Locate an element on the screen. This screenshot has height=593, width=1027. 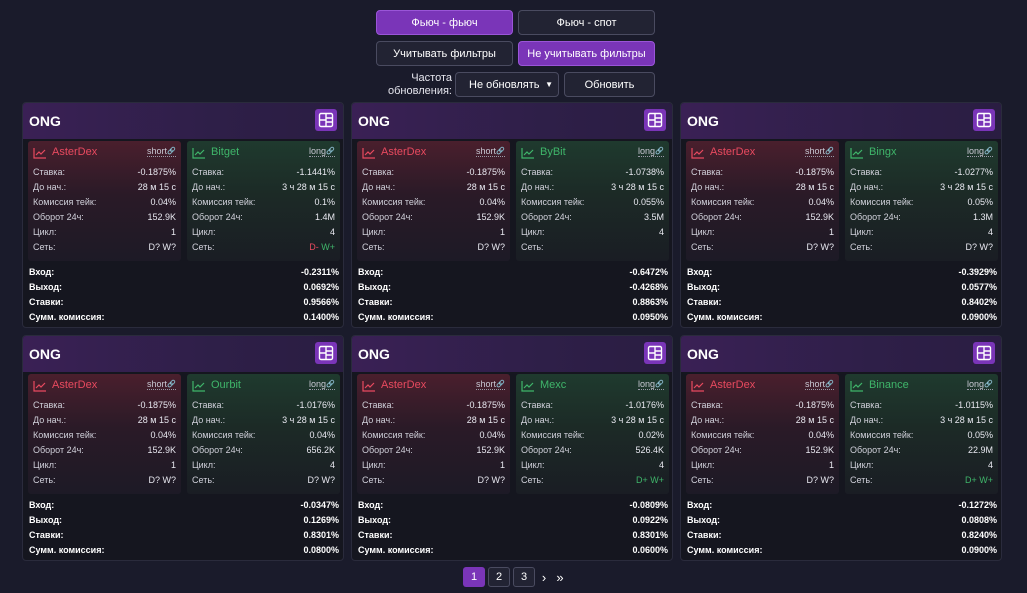
exchange-header: Mexc long is located at coordinates (592, 385).